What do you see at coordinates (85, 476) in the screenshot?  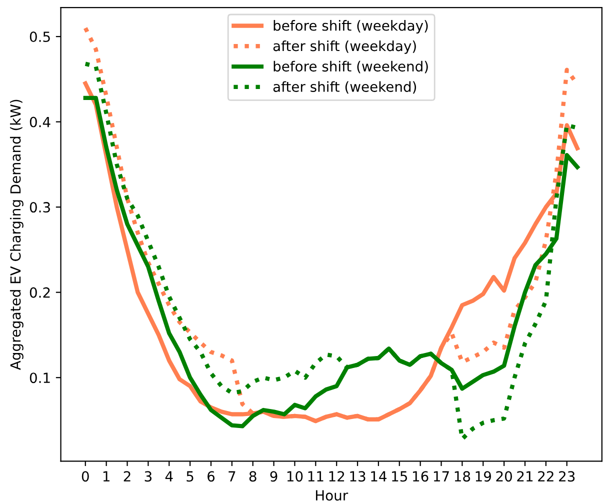 I see `x-tick-label: 0` at bounding box center [85, 476].